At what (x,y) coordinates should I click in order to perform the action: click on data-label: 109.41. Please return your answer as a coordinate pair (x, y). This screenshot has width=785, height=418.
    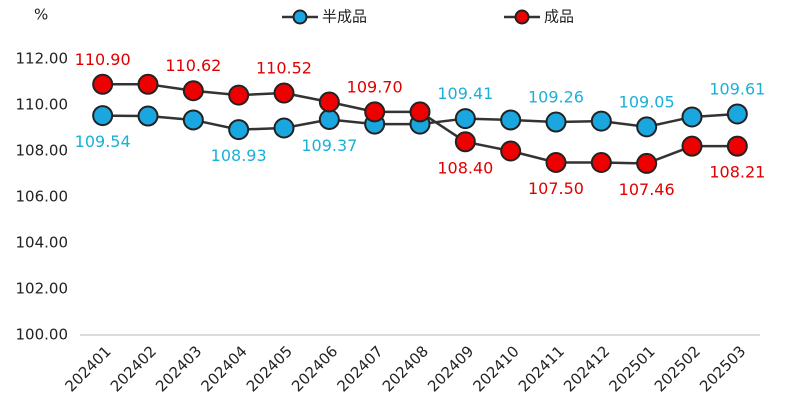
    Looking at the image, I should click on (465, 93).